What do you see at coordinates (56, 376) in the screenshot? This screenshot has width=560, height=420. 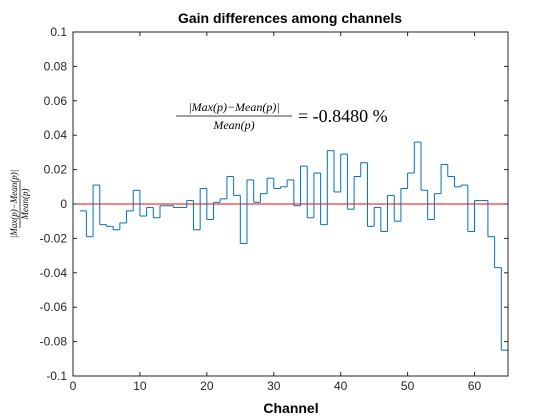 I see `y-tick-label: -0.1` at bounding box center [56, 376].